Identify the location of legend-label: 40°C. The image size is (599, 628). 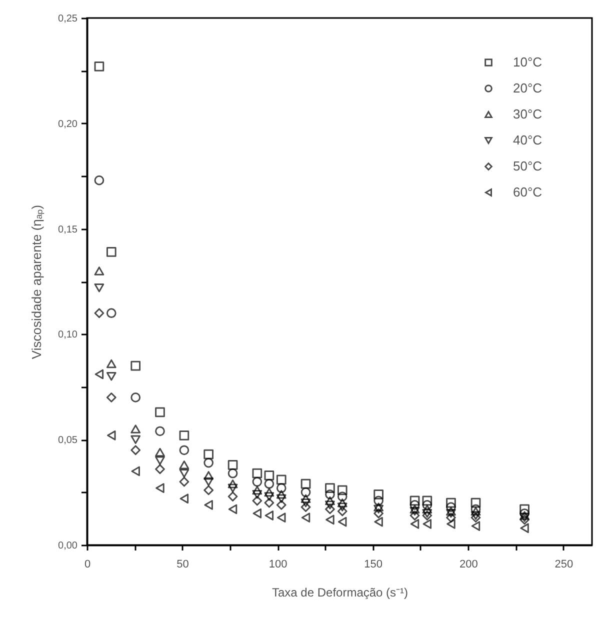
(527, 140).